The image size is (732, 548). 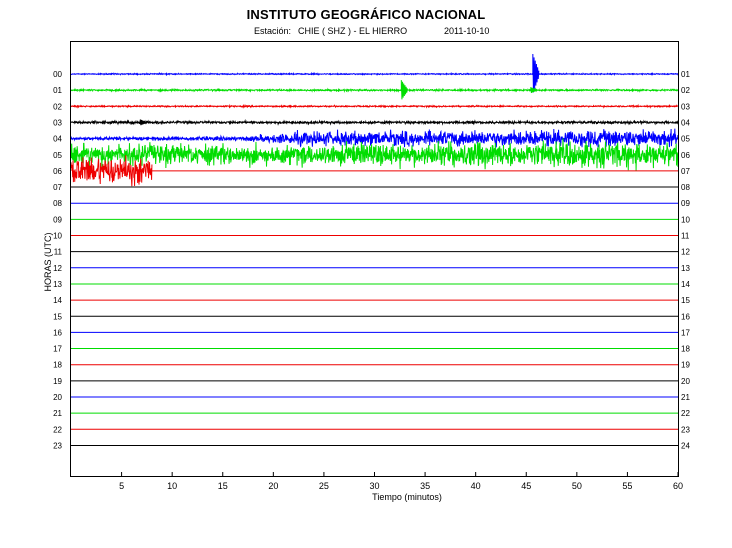 I want to click on y-axis-label: HORAS (UTC), so click(x=48, y=262).